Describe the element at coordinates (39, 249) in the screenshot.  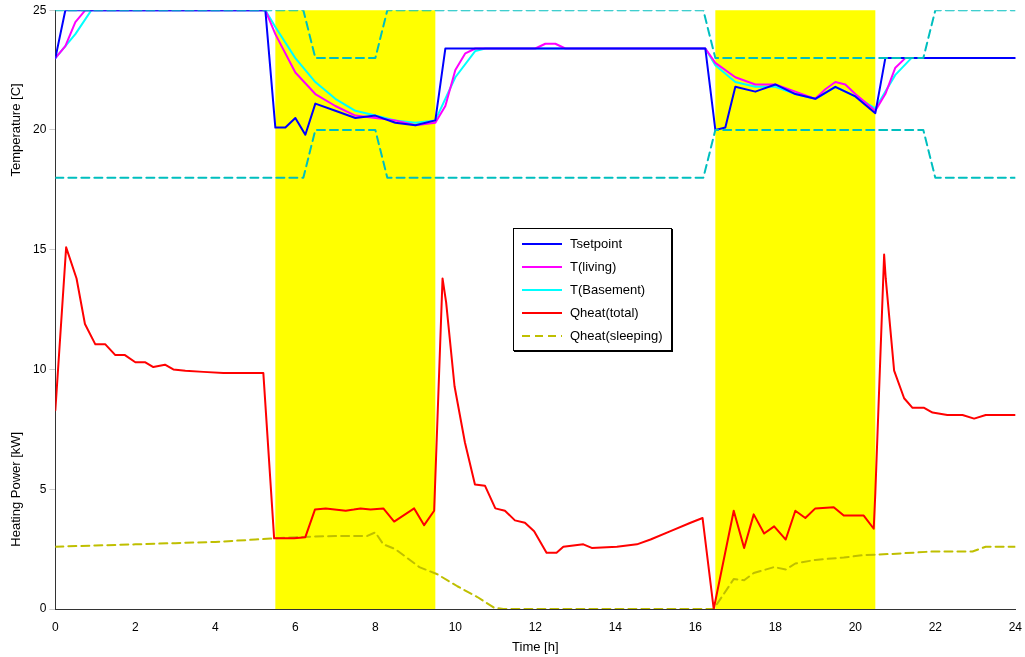
I see `y-tick-label: 15` at that location.